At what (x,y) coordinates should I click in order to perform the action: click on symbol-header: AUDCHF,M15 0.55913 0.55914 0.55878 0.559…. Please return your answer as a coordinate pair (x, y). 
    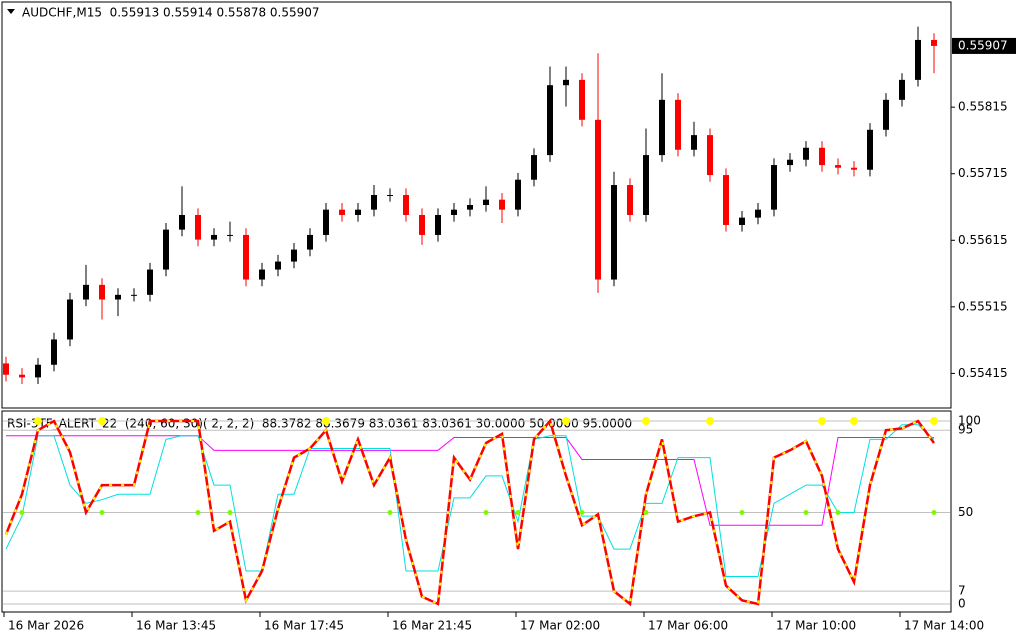
    Looking at the image, I should click on (171, 13).